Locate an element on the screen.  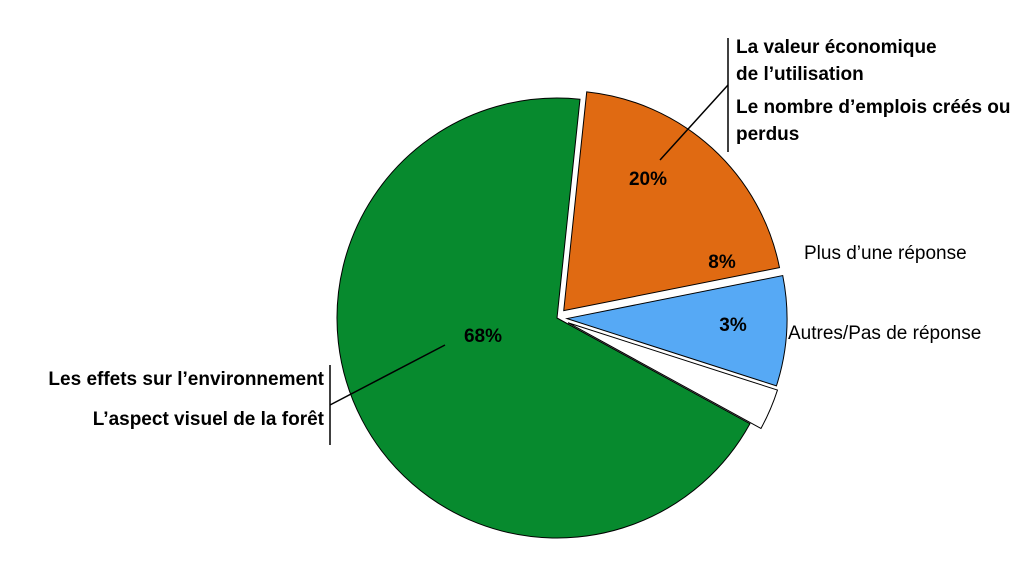
category-label: Autres/Pas de réponse is located at coordinates (885, 333).